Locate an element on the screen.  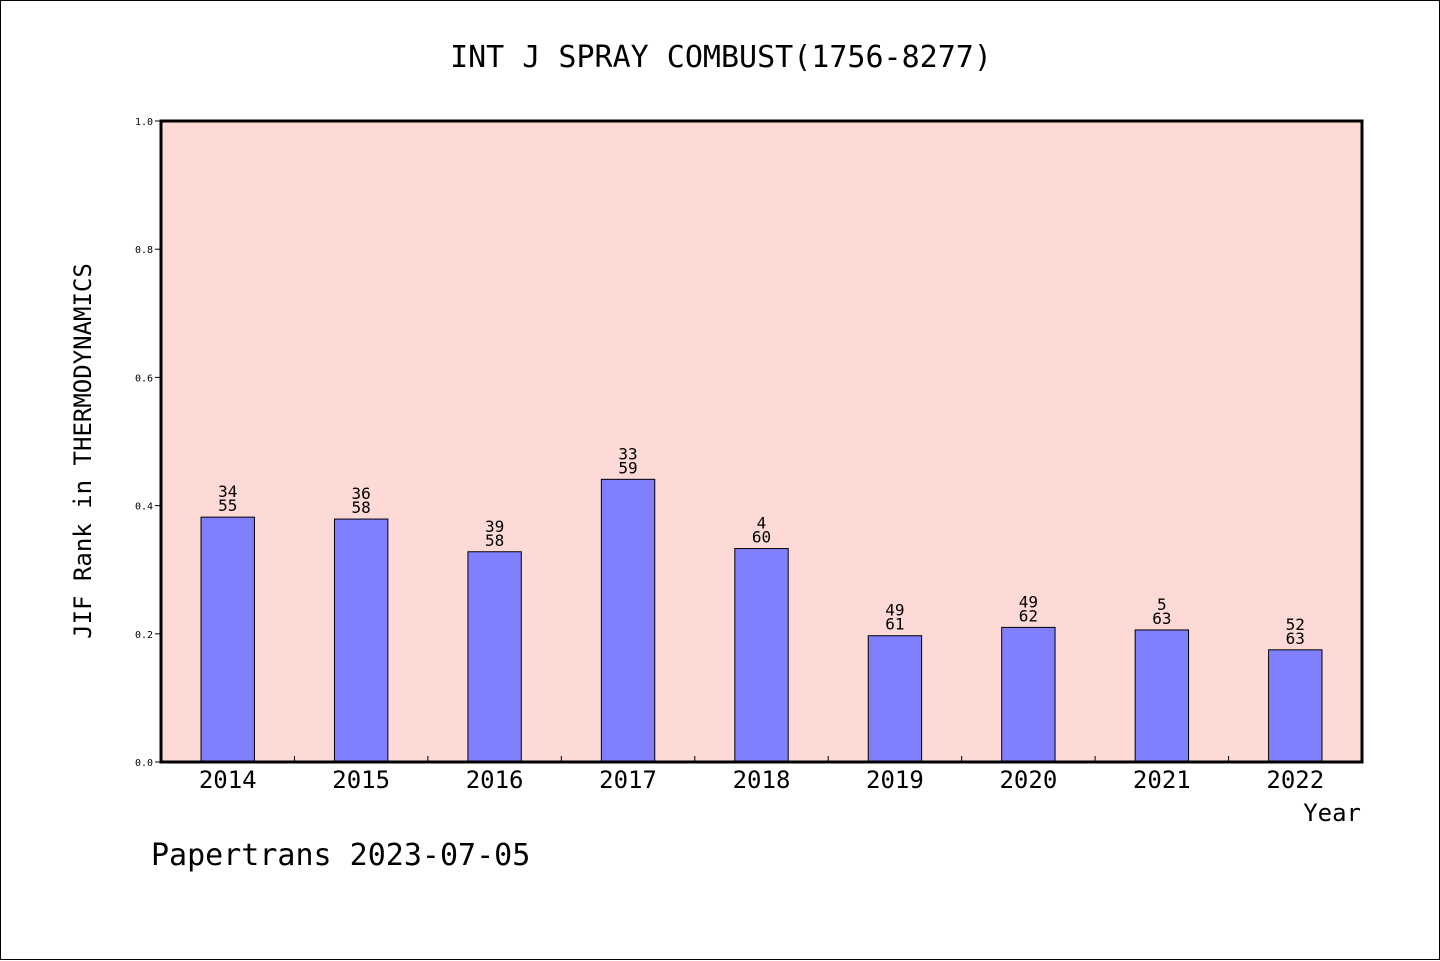
y-tick-label: 0.8 is located at coordinates (144, 250).